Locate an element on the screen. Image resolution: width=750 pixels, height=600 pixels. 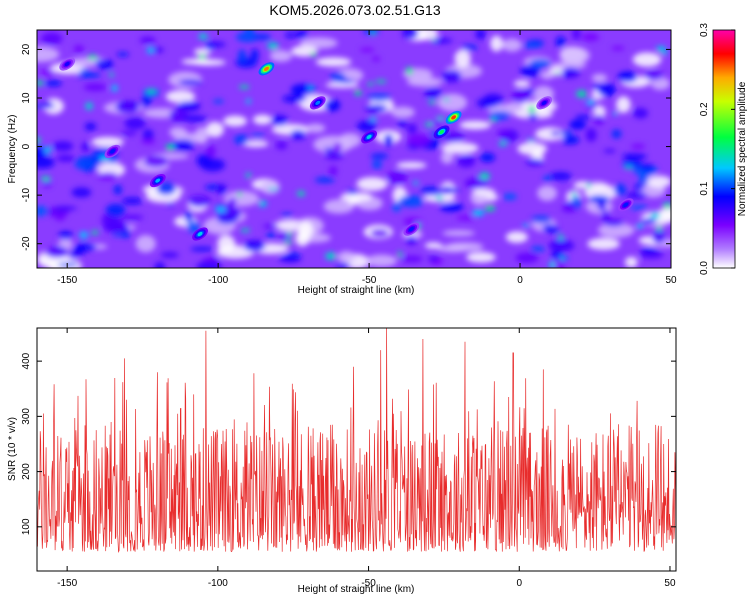
snr-y-tick-label: 100 is located at coordinates (26, 526).